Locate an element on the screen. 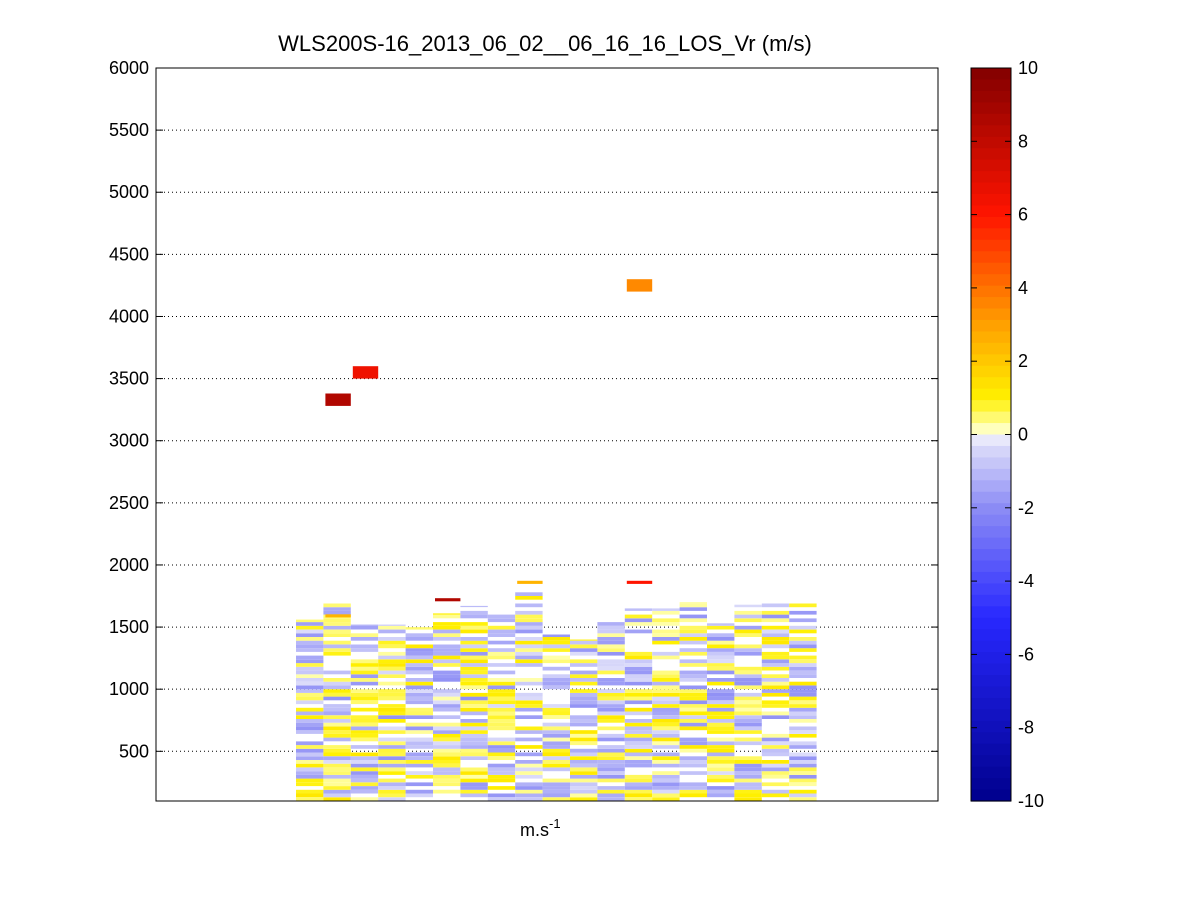 The width and height of the screenshot is (1201, 901). y-tick-label: 1500 is located at coordinates (129, 627).